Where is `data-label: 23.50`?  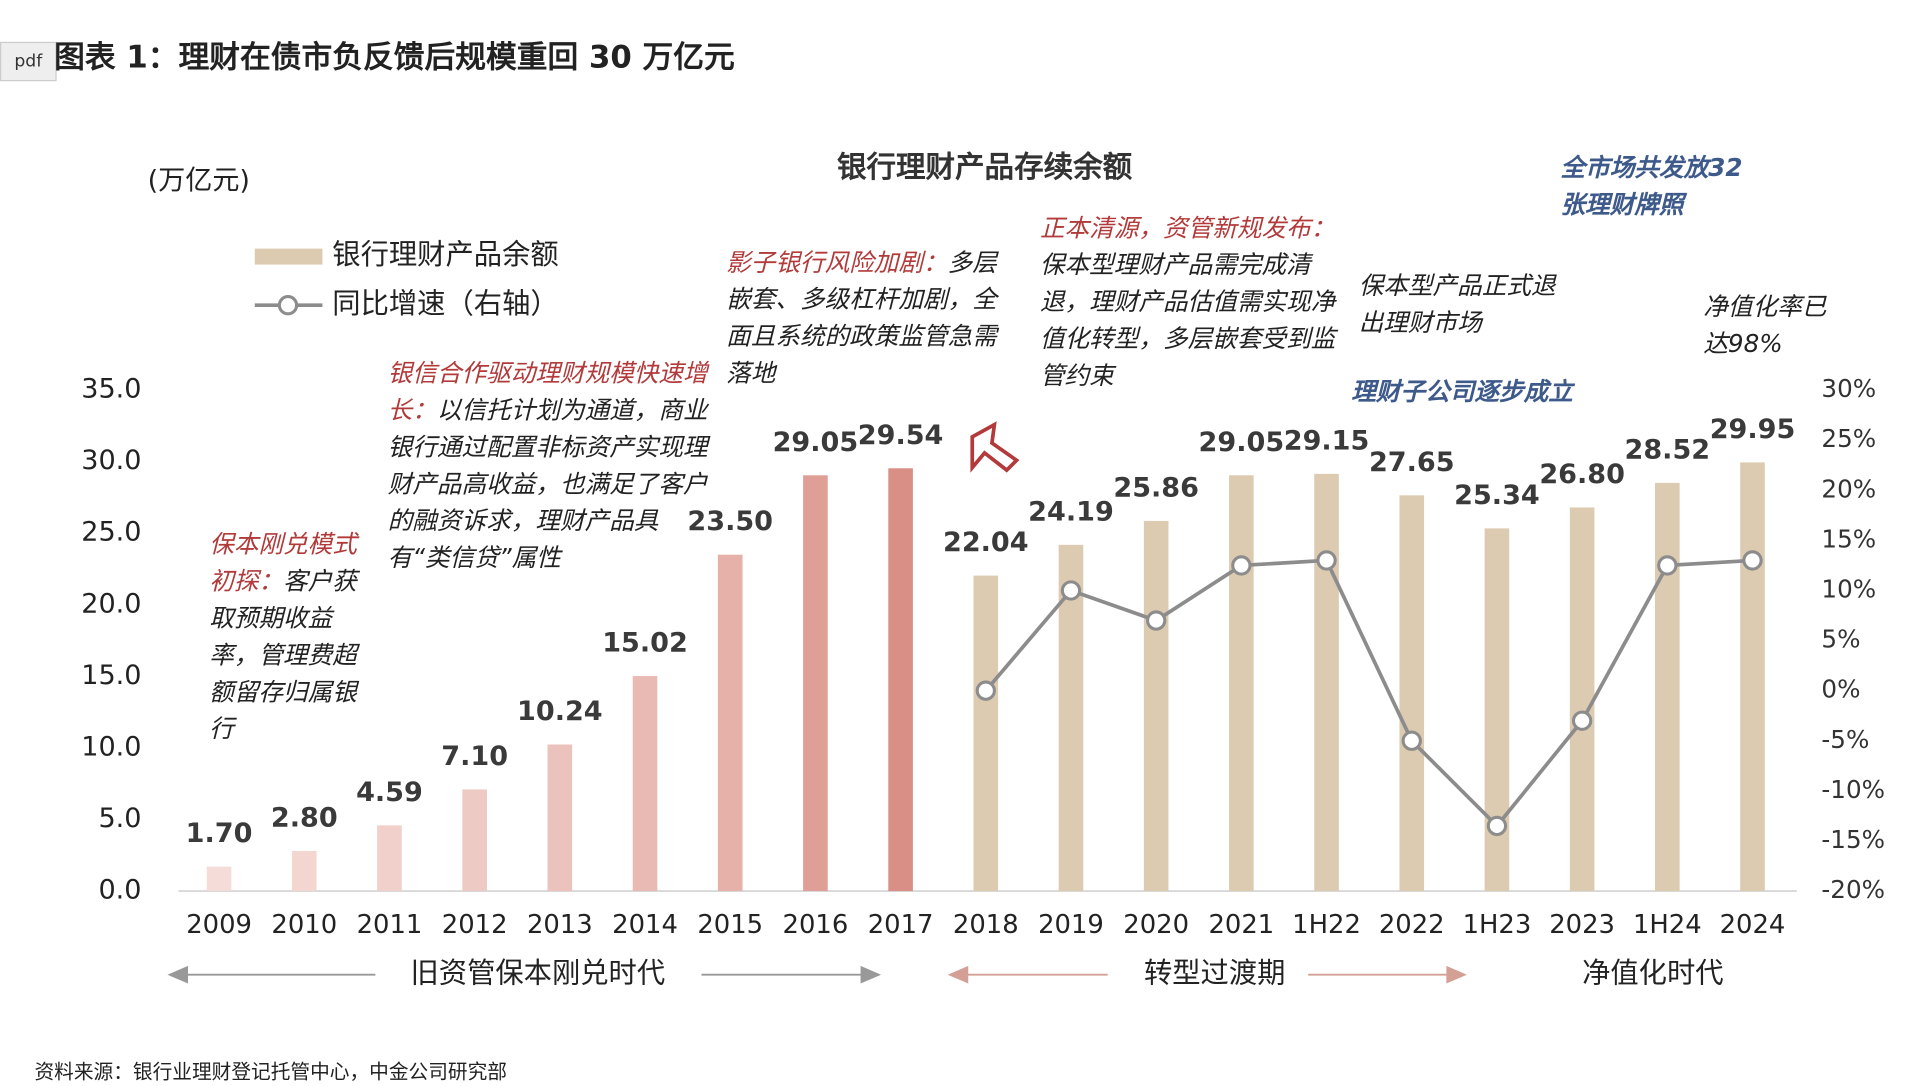 data-label: 23.50 is located at coordinates (730, 521).